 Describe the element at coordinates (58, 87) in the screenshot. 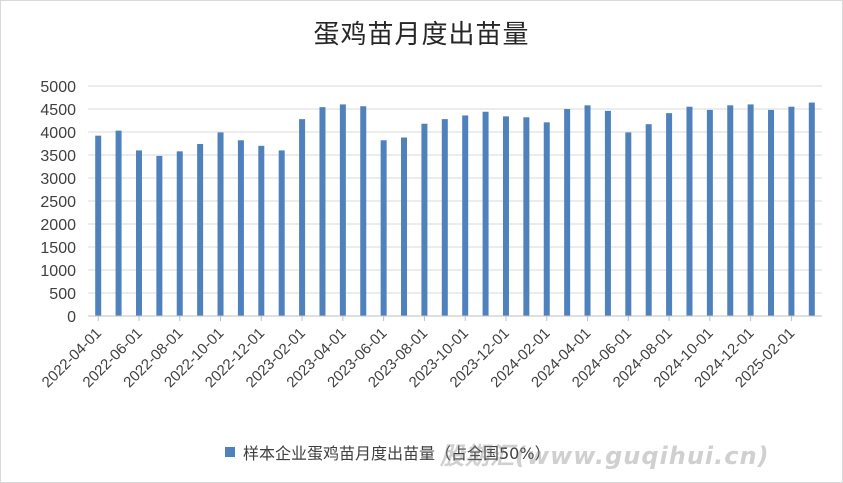

I see `y-tick-label: 5000` at that location.